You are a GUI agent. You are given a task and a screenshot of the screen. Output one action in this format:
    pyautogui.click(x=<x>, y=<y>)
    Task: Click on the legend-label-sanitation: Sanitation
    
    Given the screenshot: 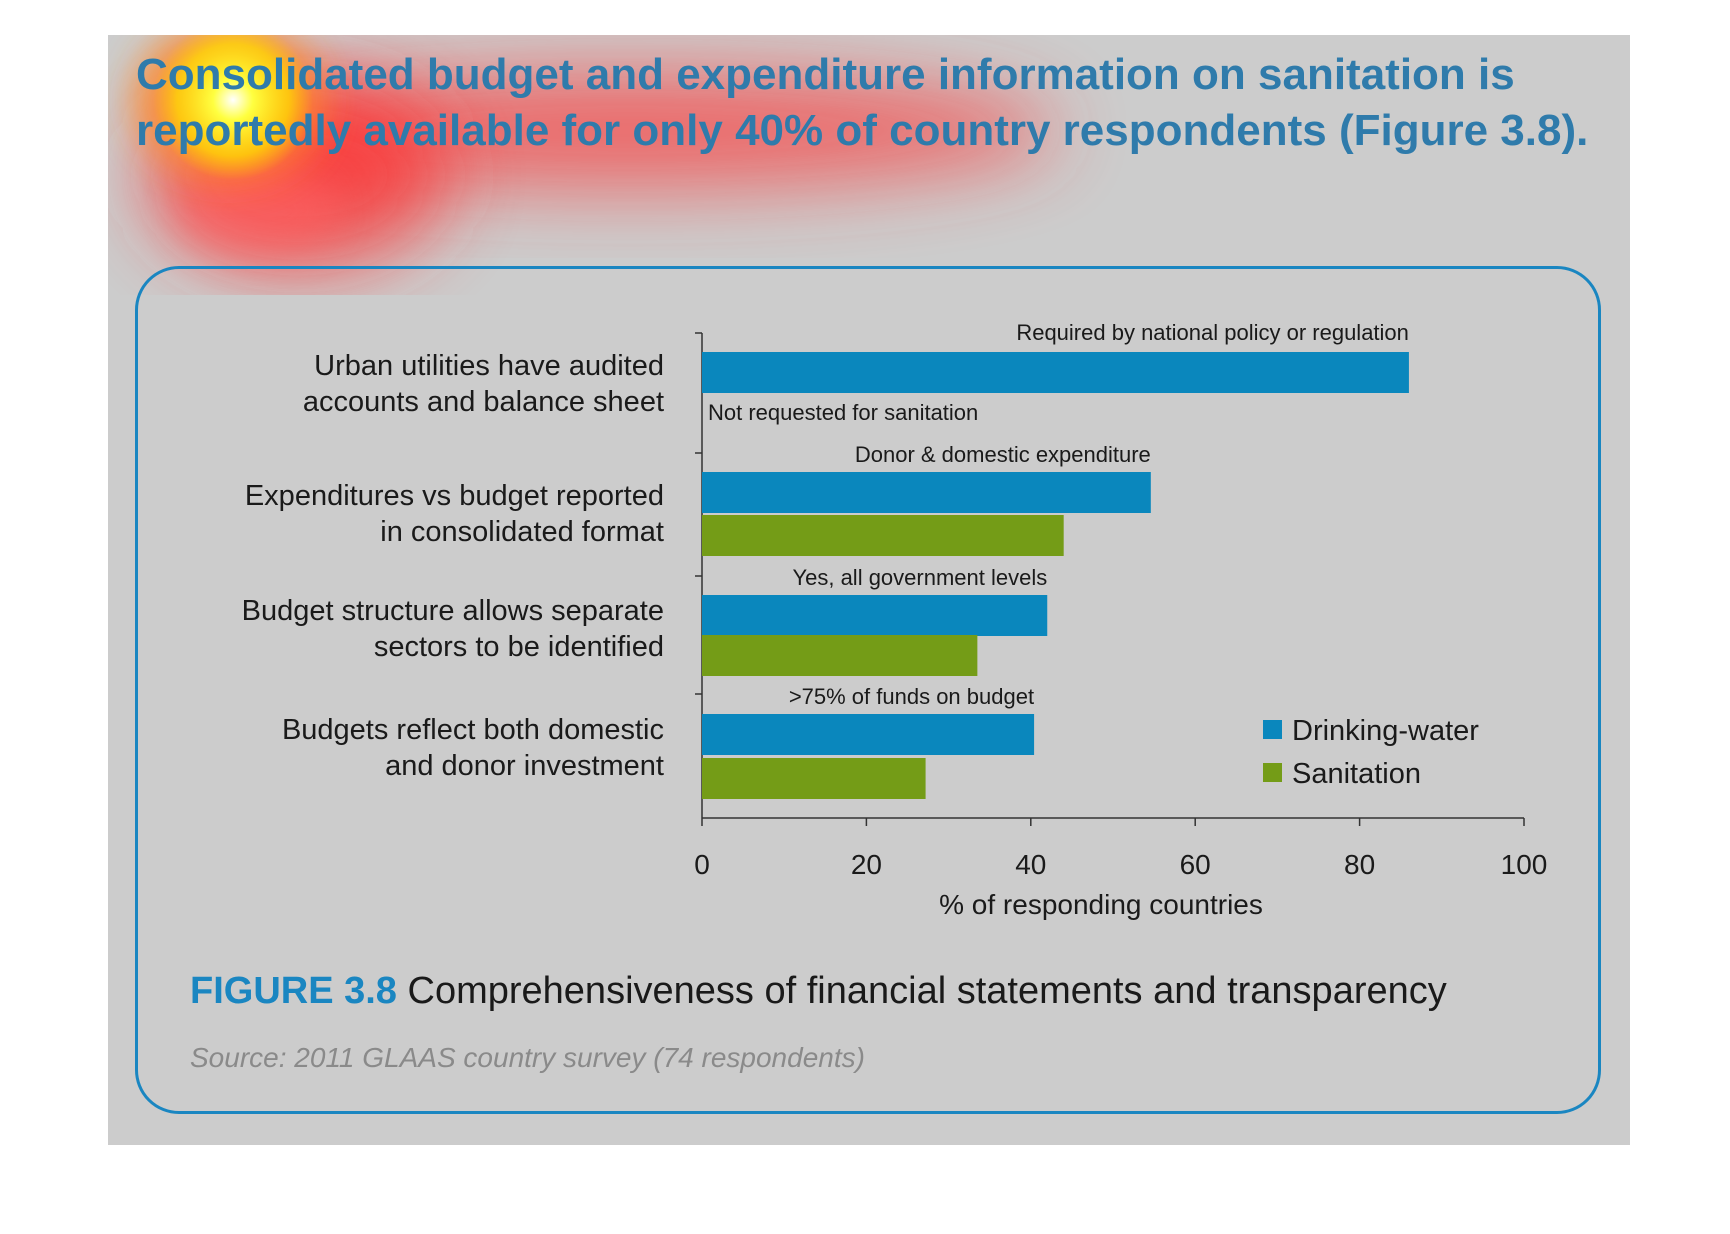 What is the action you would take?
    pyautogui.click(x=1356, y=774)
    